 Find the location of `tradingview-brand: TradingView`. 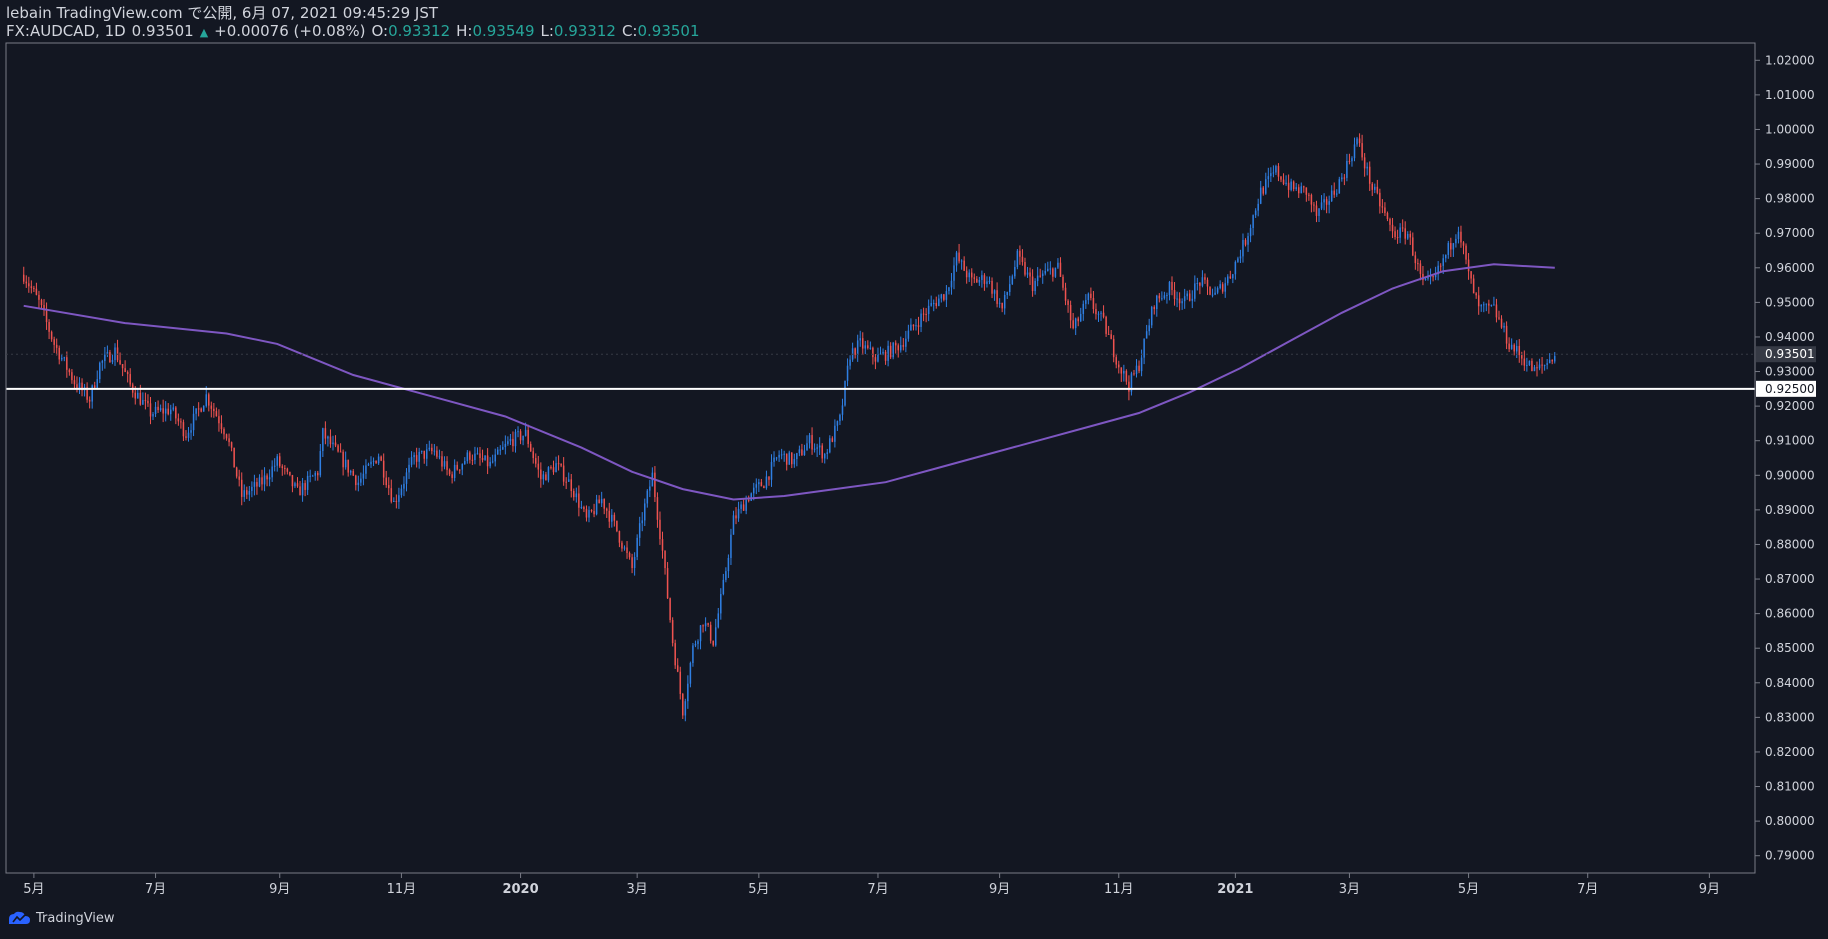

tradingview-brand: TradingView is located at coordinates (75, 918).